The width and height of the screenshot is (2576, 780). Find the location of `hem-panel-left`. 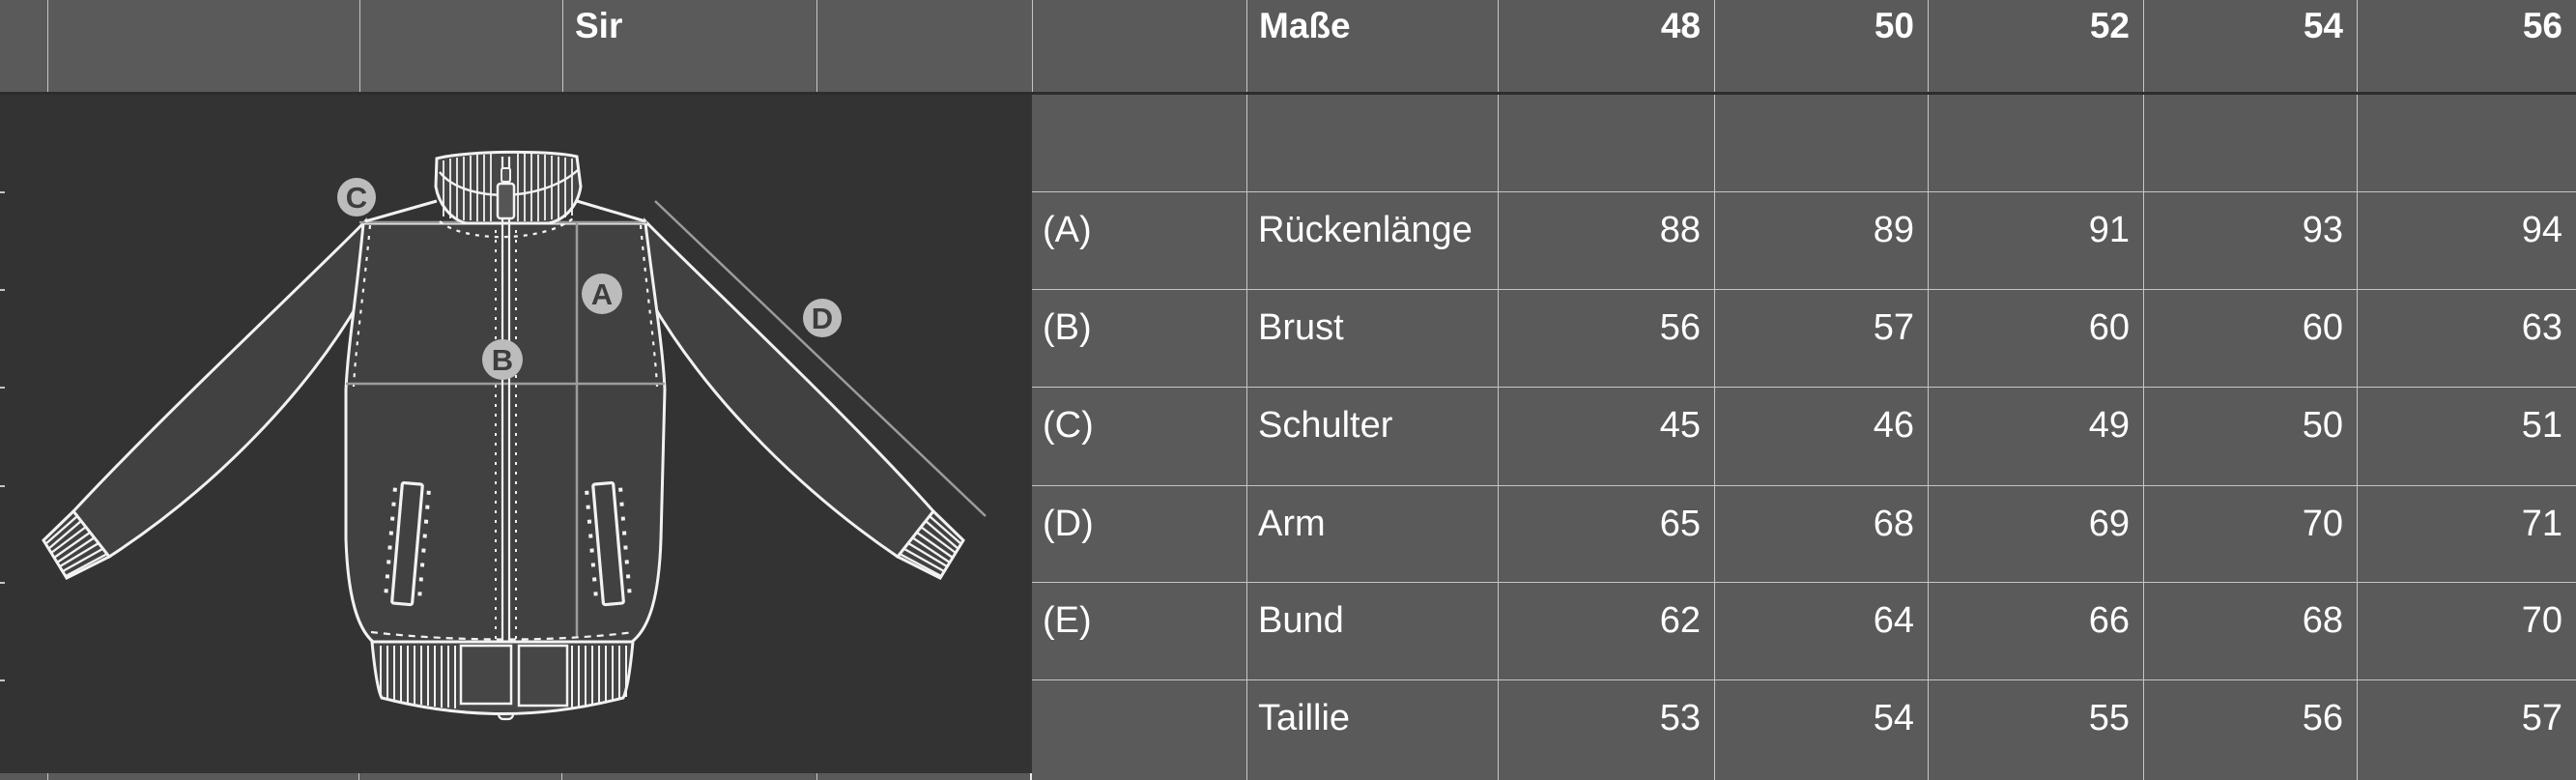

hem-panel-left is located at coordinates (486, 675).